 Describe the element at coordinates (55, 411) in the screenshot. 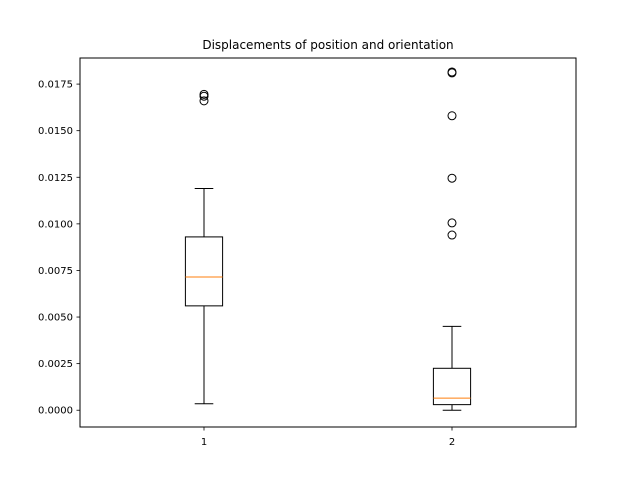

I see `y-tick-label: 0.0000` at that location.